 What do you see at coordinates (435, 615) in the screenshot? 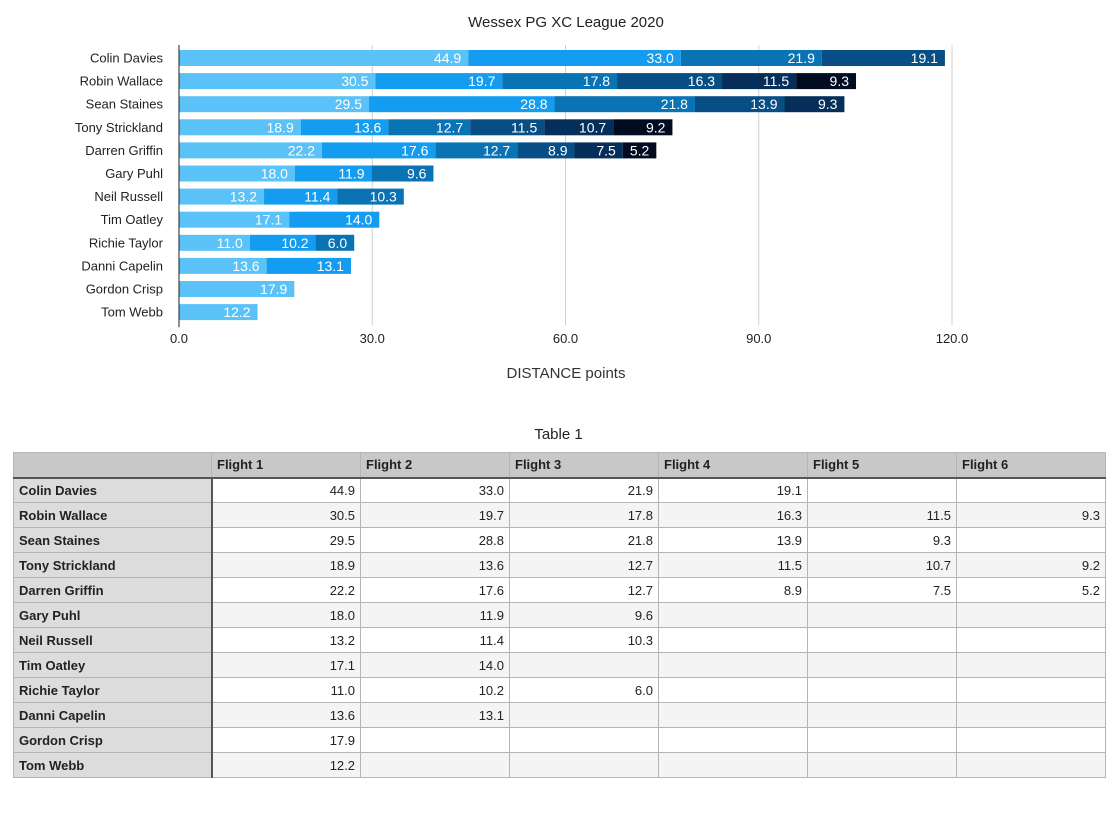
I see `table-cell: 11.9` at bounding box center [435, 615].